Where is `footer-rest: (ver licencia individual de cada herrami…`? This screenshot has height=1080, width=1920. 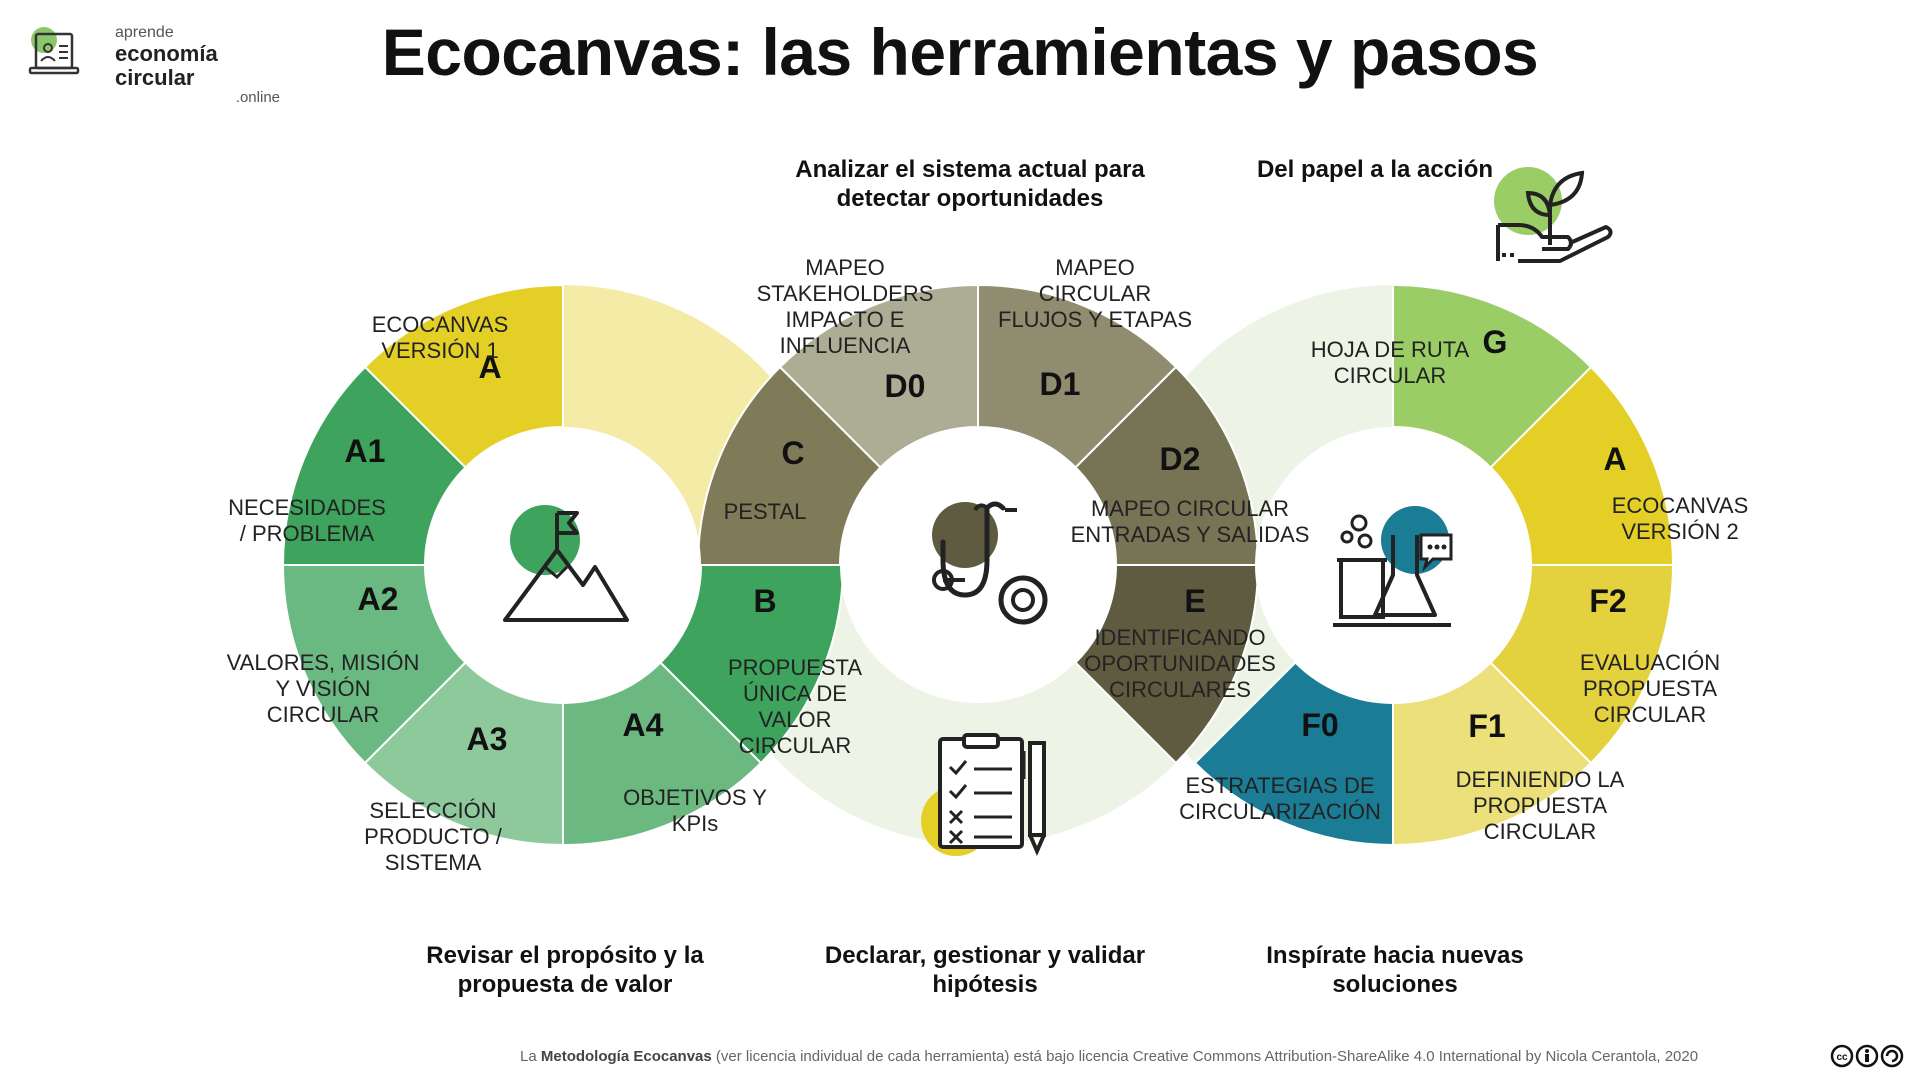 footer-rest: (ver licencia individual de cada herrami… is located at coordinates (1205, 1056).